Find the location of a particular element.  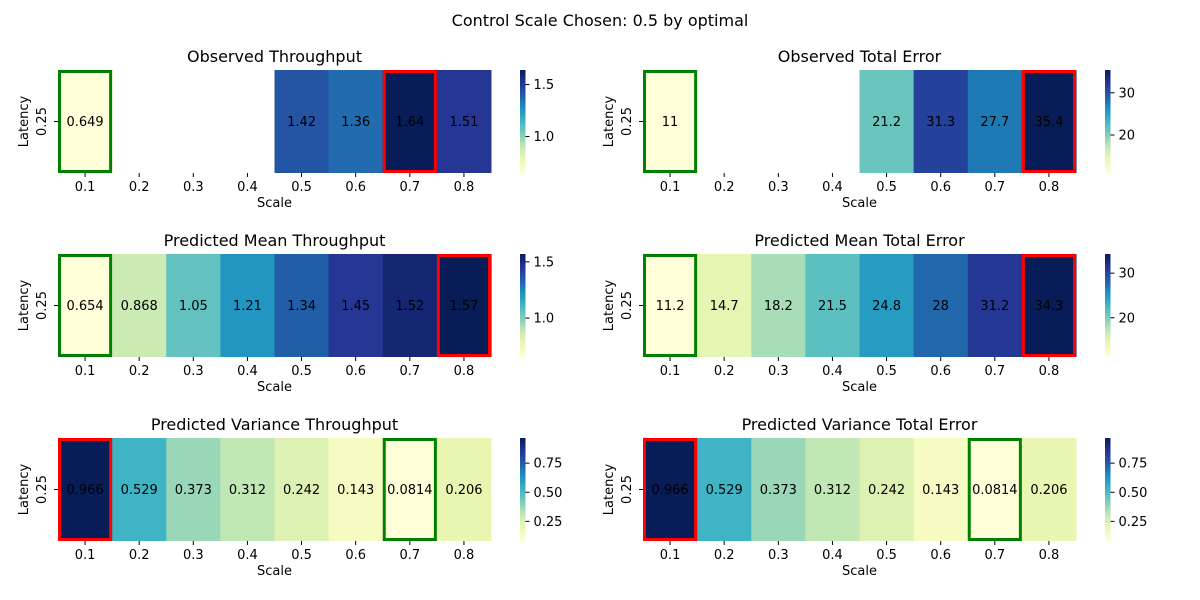

colorbar-tick-label: 1.0 is located at coordinates (544, 137).